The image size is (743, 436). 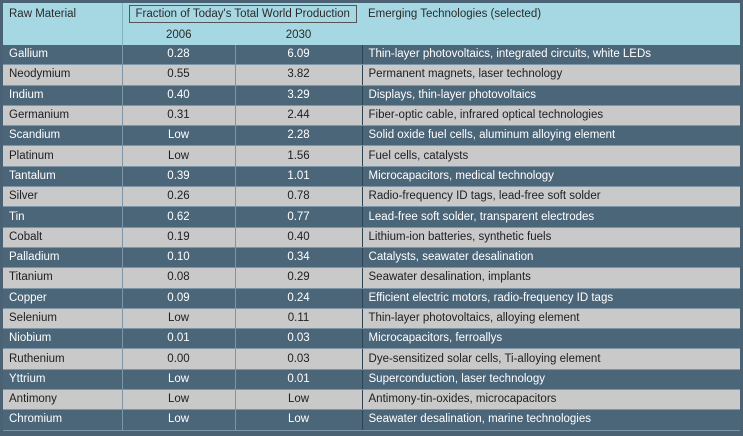 I want to click on value-2030-cell: 6.09, so click(x=299, y=55).